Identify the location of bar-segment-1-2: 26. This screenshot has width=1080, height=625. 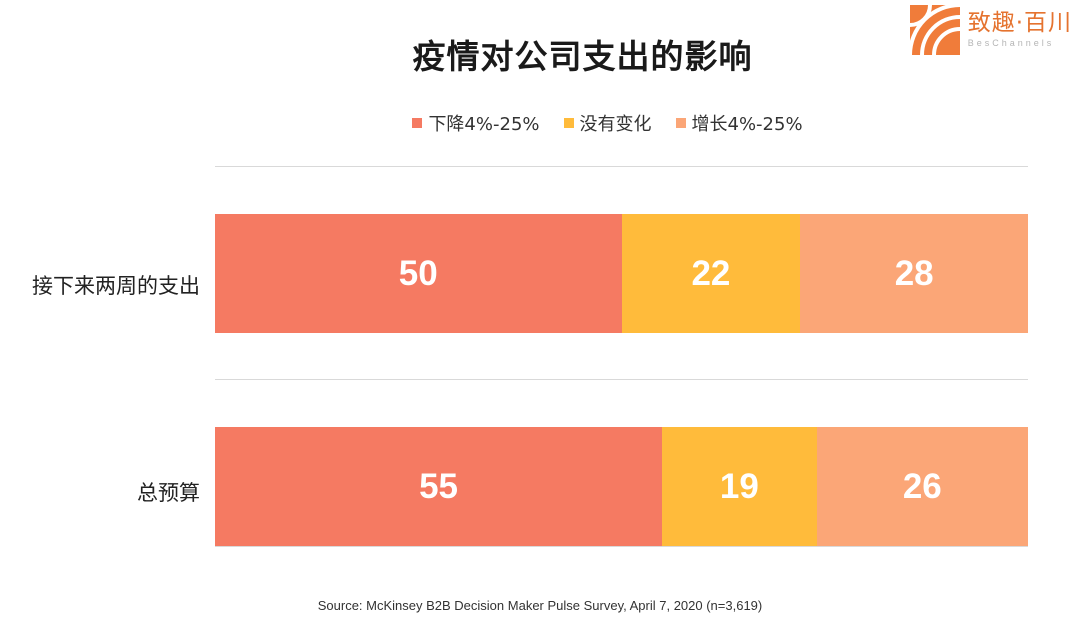
(922, 486).